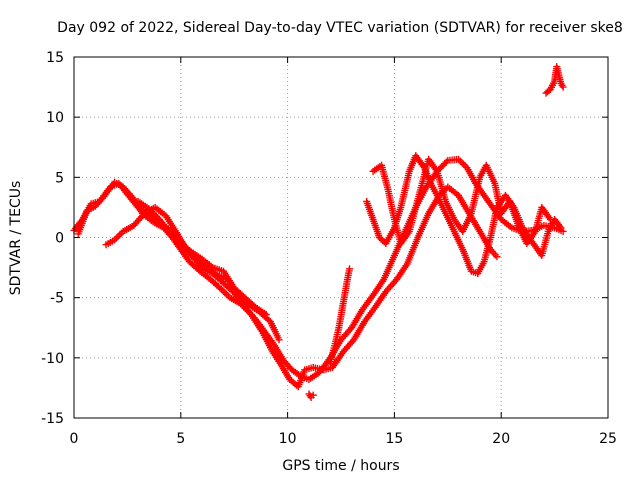 This screenshot has height=480, width=640. Describe the element at coordinates (55, 58) in the screenshot. I see `y-tick-label: 15` at that location.